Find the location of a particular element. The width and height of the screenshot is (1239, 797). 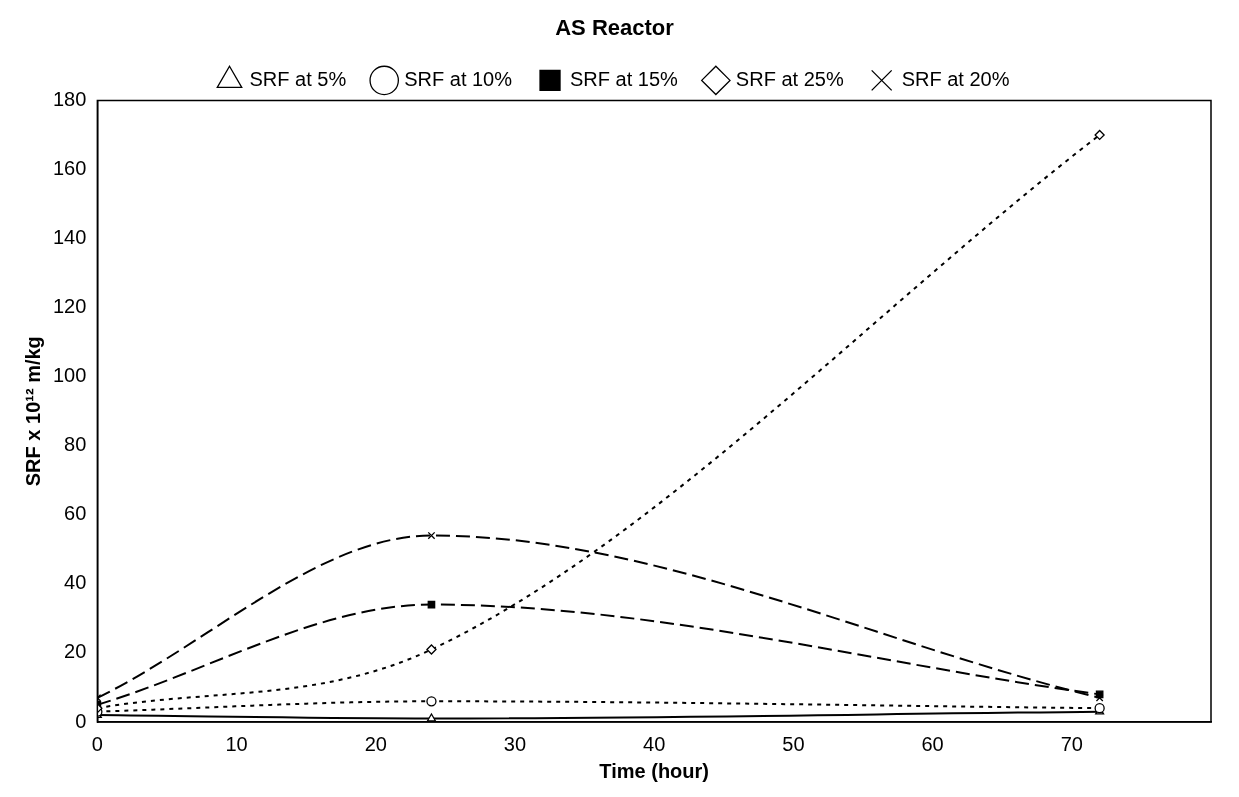

y-tick-label: 160 is located at coordinates (69, 167).